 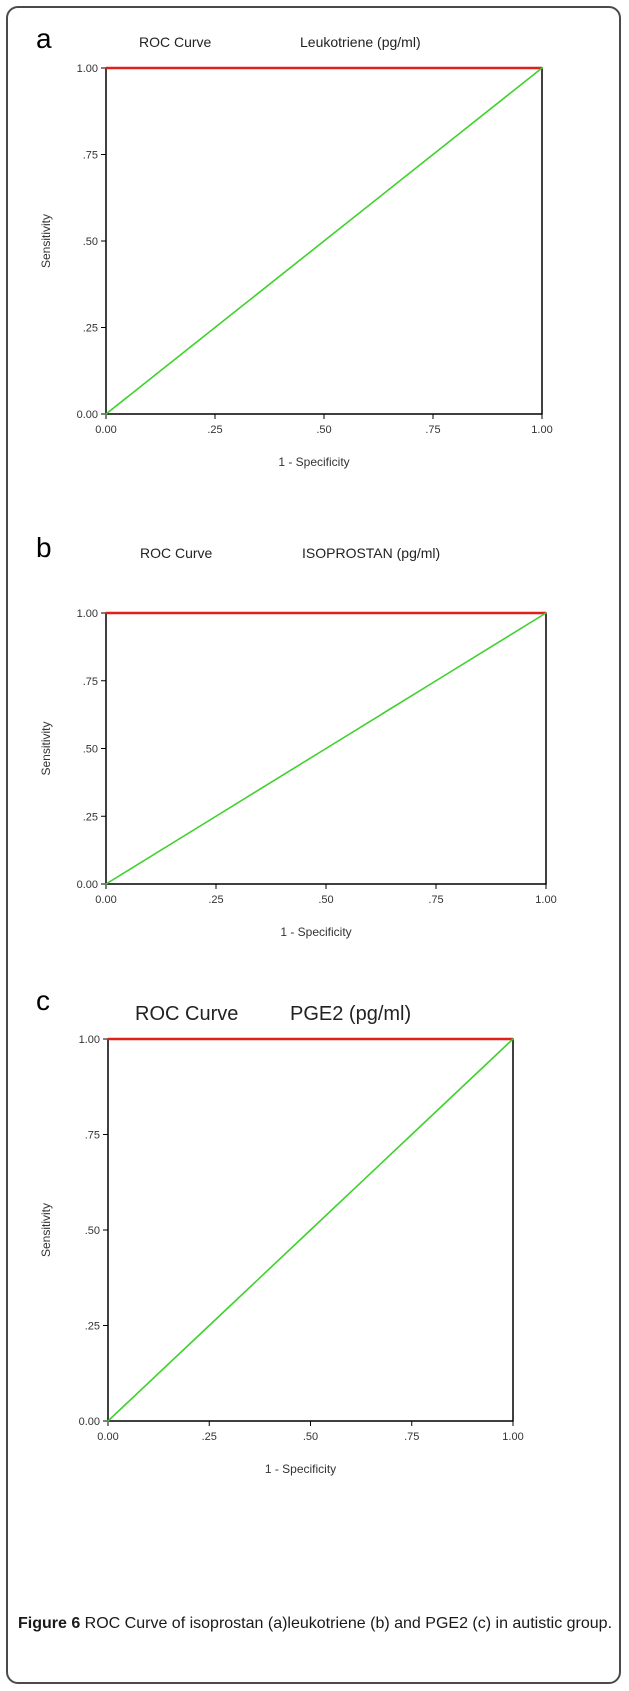 I want to click on x-axis-label-b: 1 - Specificity, so click(x=315, y=932).